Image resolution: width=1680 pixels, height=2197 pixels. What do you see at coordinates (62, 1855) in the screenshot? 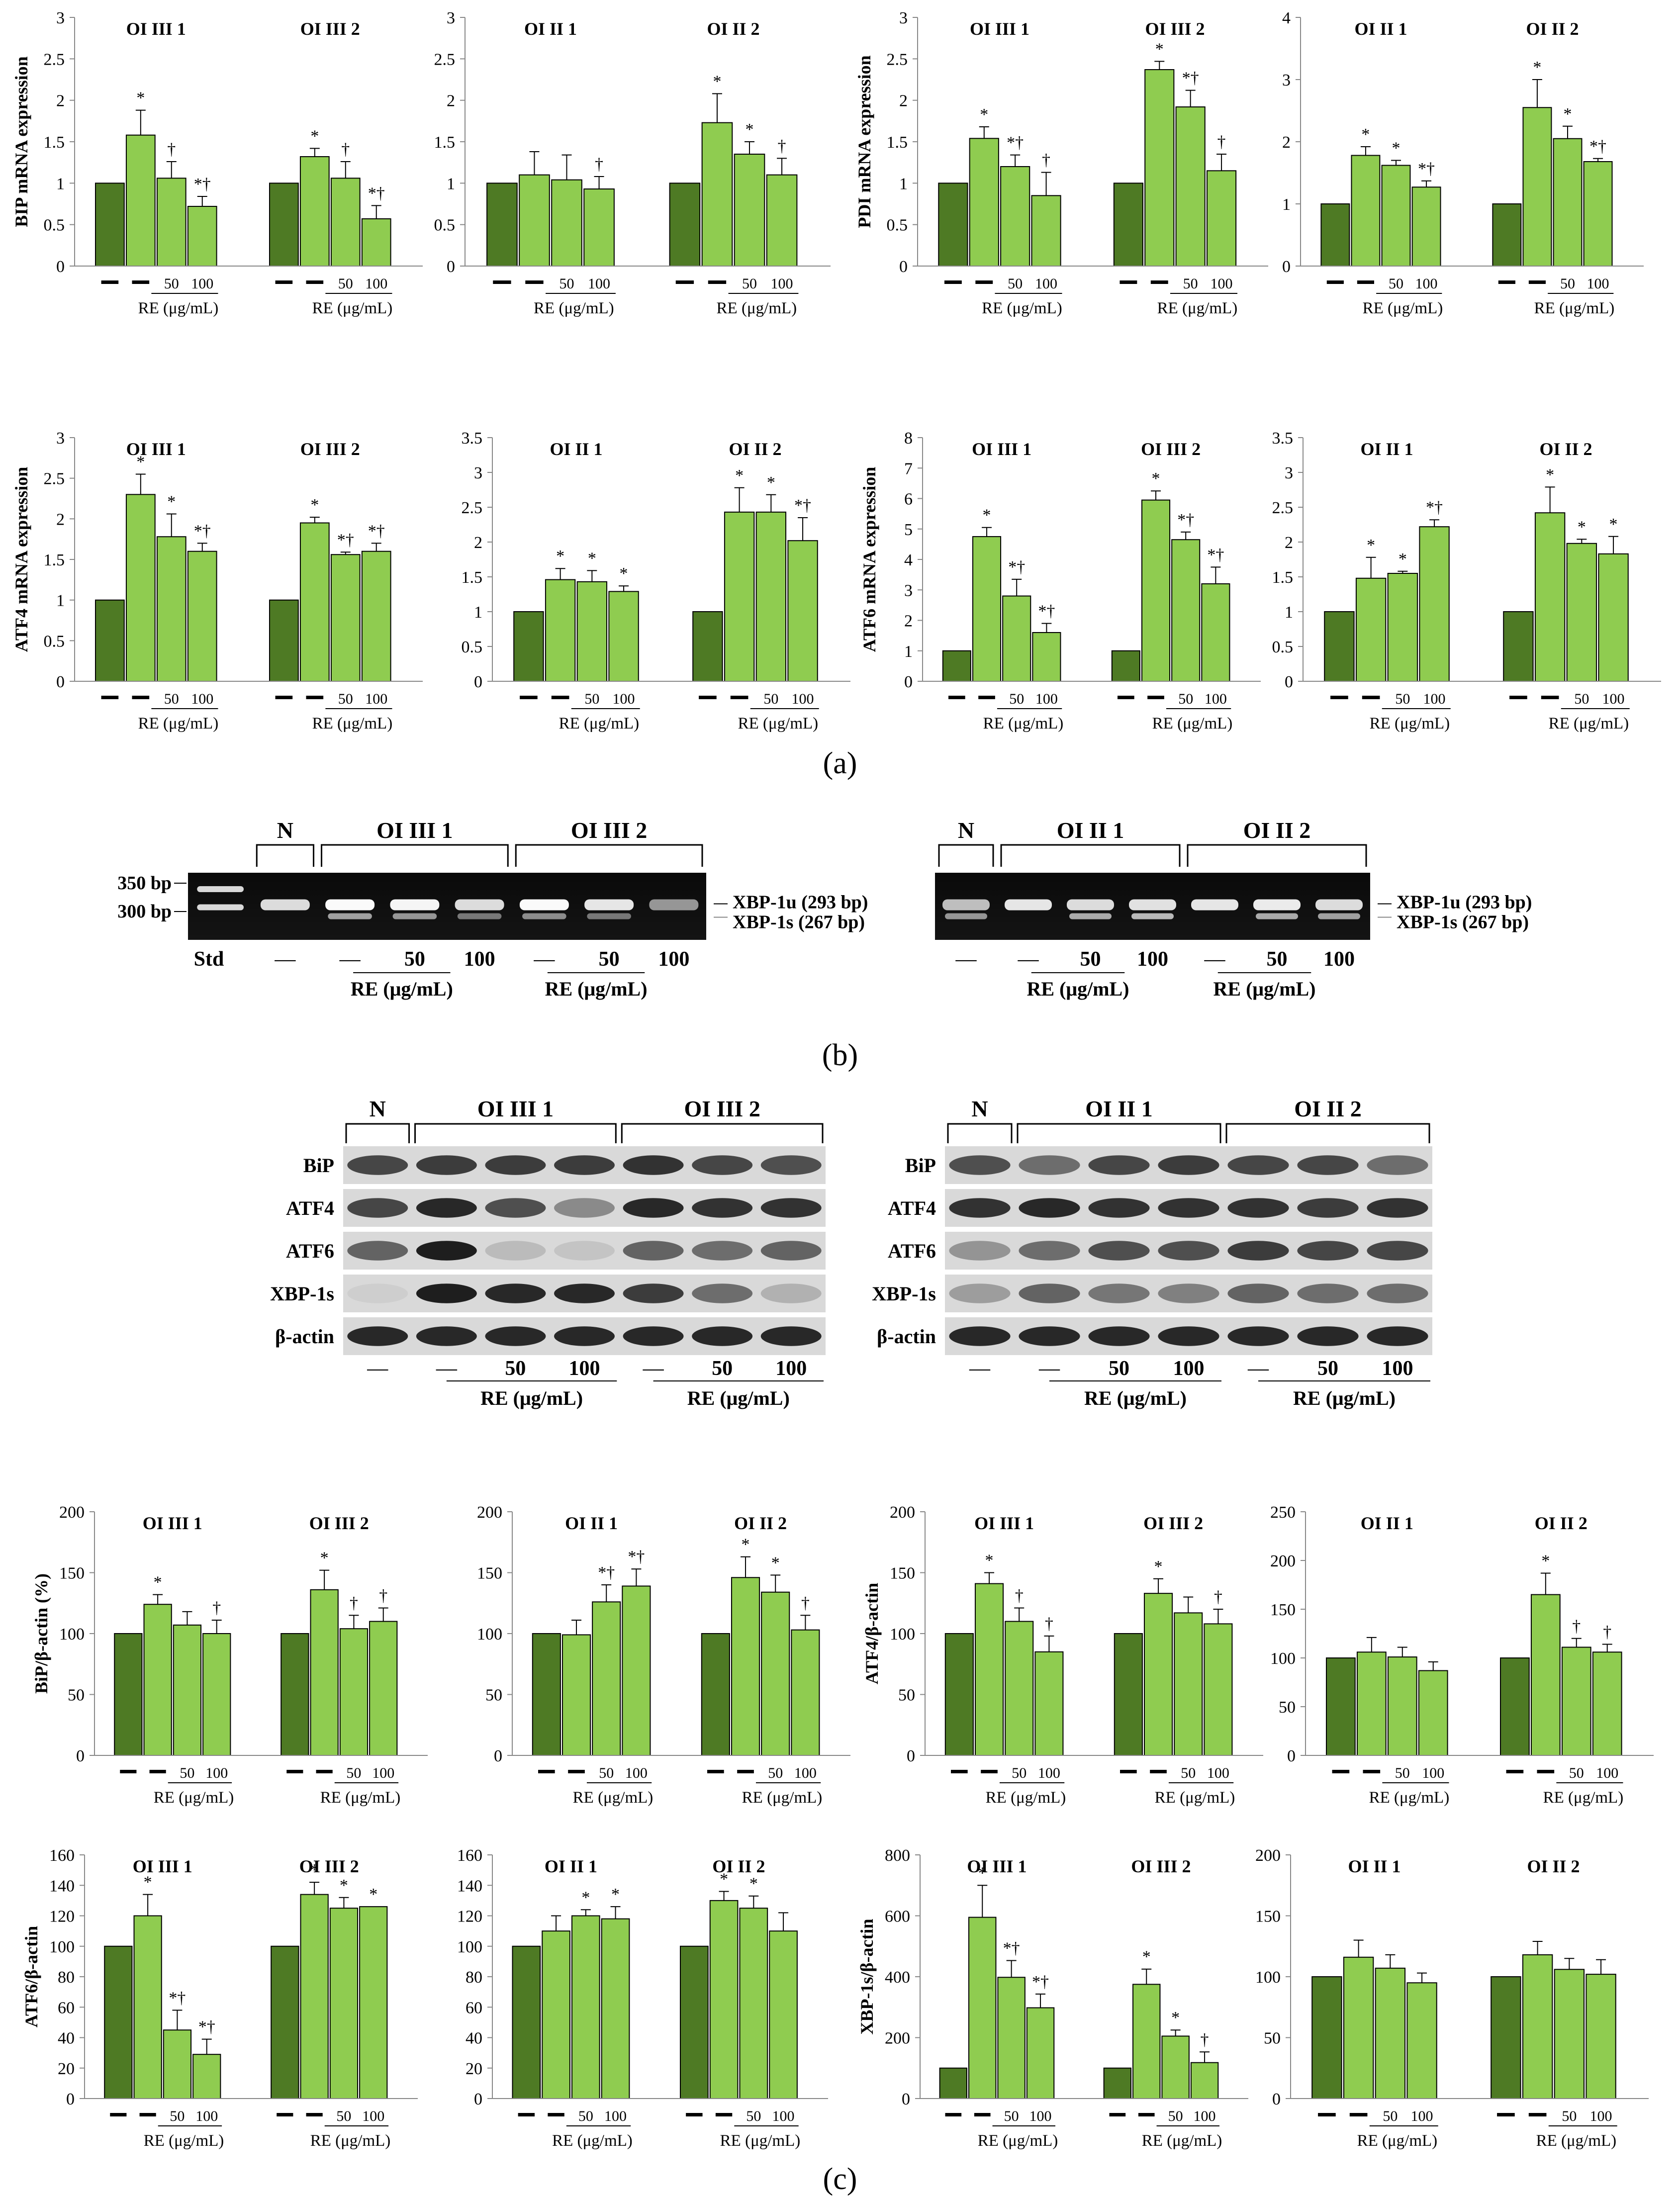
I see `y-tick-label: 160` at bounding box center [62, 1855].